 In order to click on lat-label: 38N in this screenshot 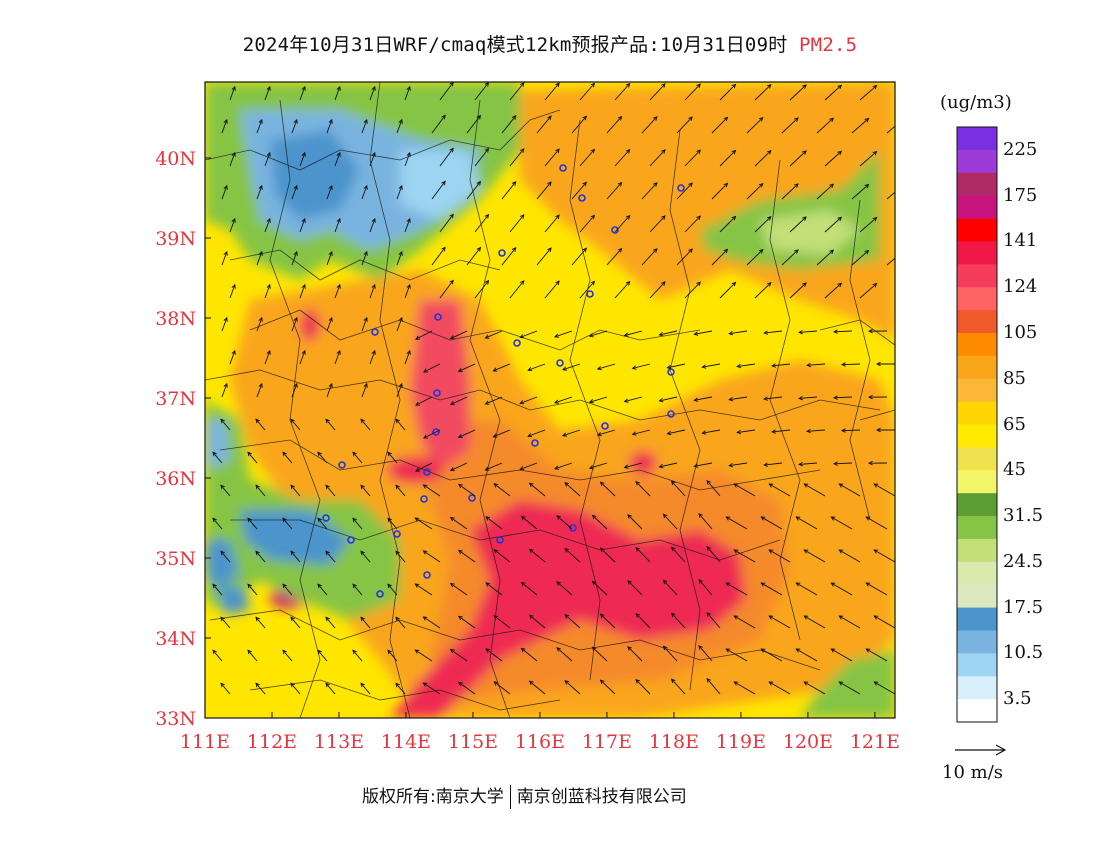, I will do `click(175, 319)`.